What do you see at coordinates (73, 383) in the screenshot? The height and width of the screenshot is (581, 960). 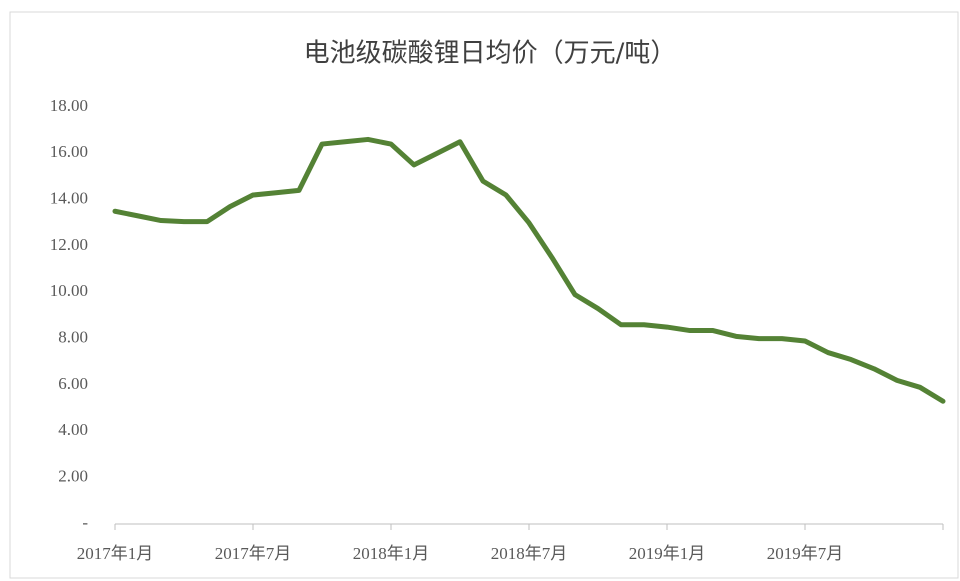 I see `y-tick-label: 6.00` at bounding box center [73, 383].